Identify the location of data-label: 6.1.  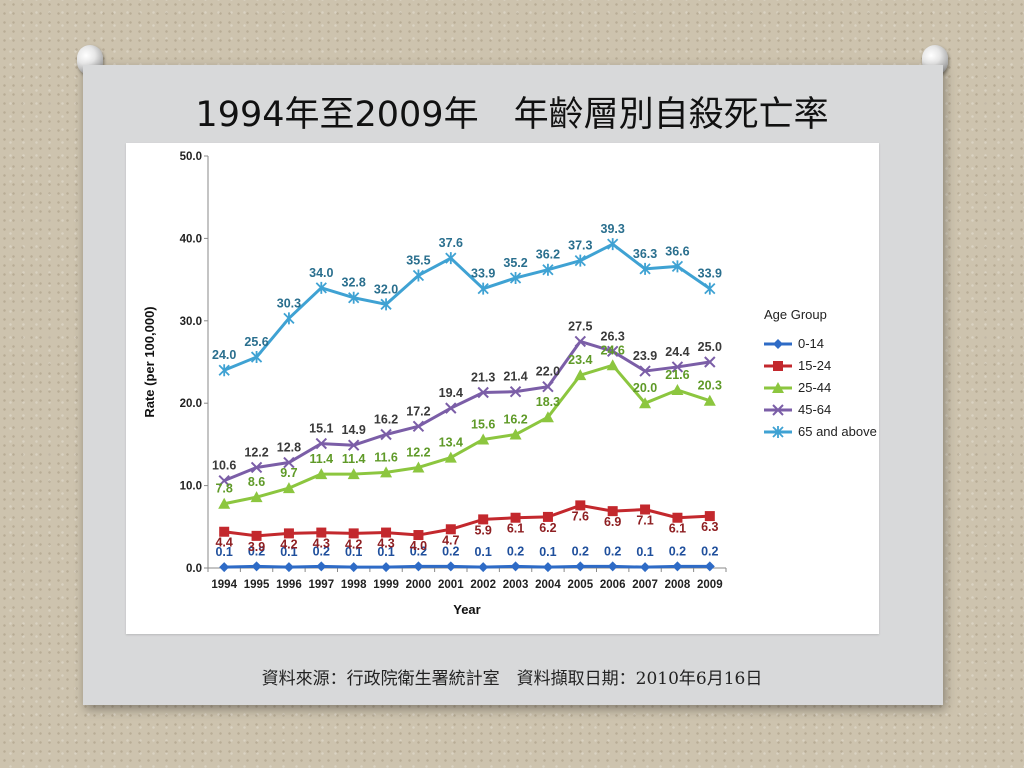
(677, 529).